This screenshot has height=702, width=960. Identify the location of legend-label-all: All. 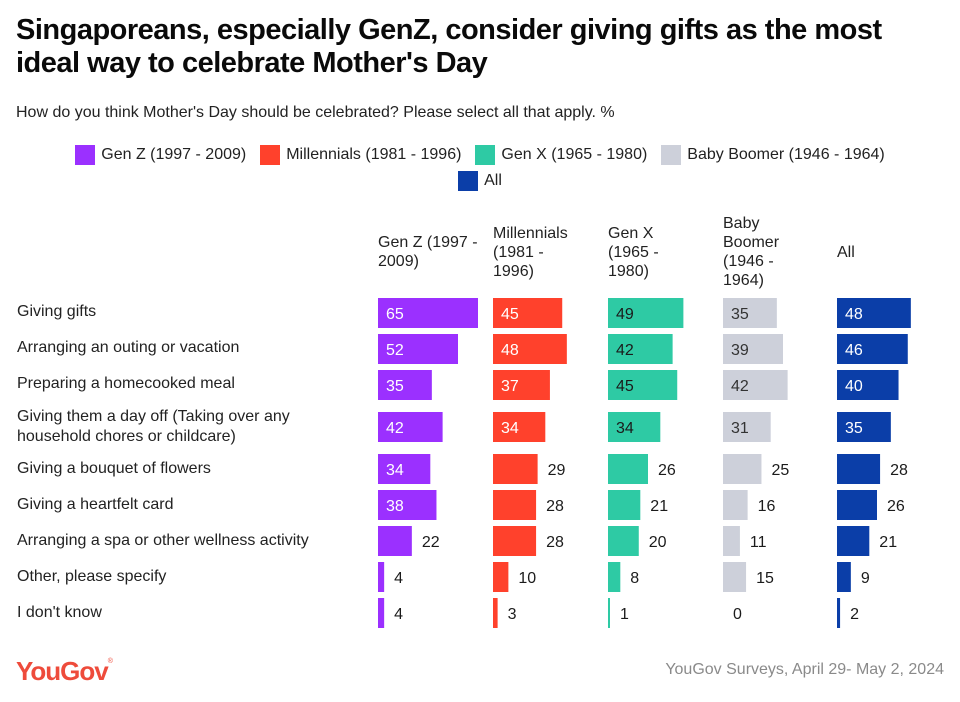
(493, 180).